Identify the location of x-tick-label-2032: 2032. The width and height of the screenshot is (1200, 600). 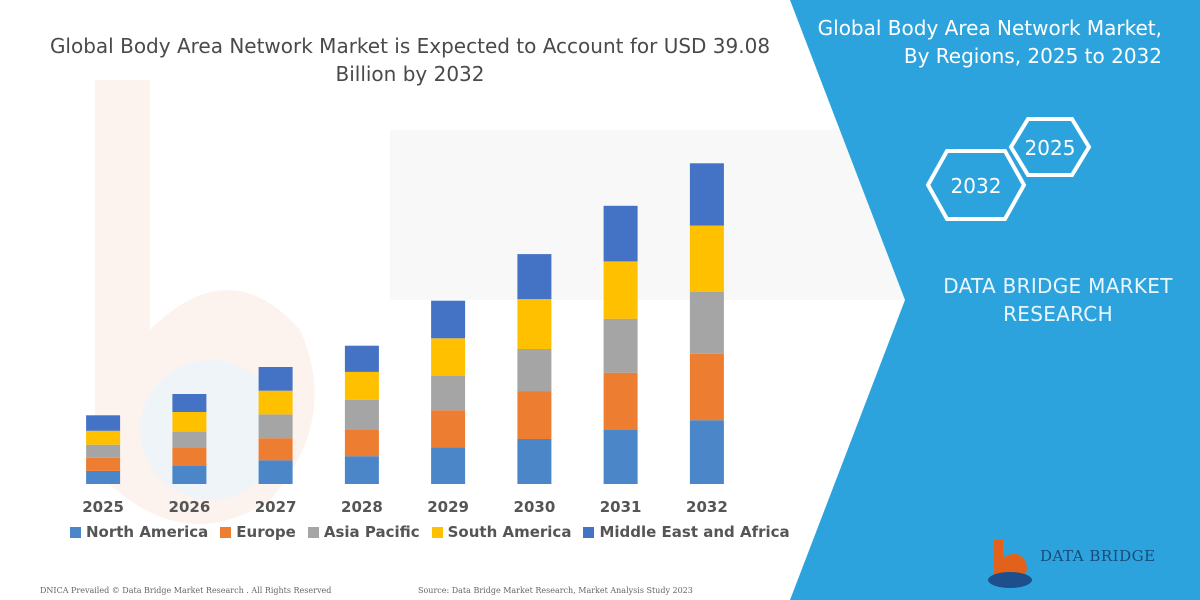
(707, 507).